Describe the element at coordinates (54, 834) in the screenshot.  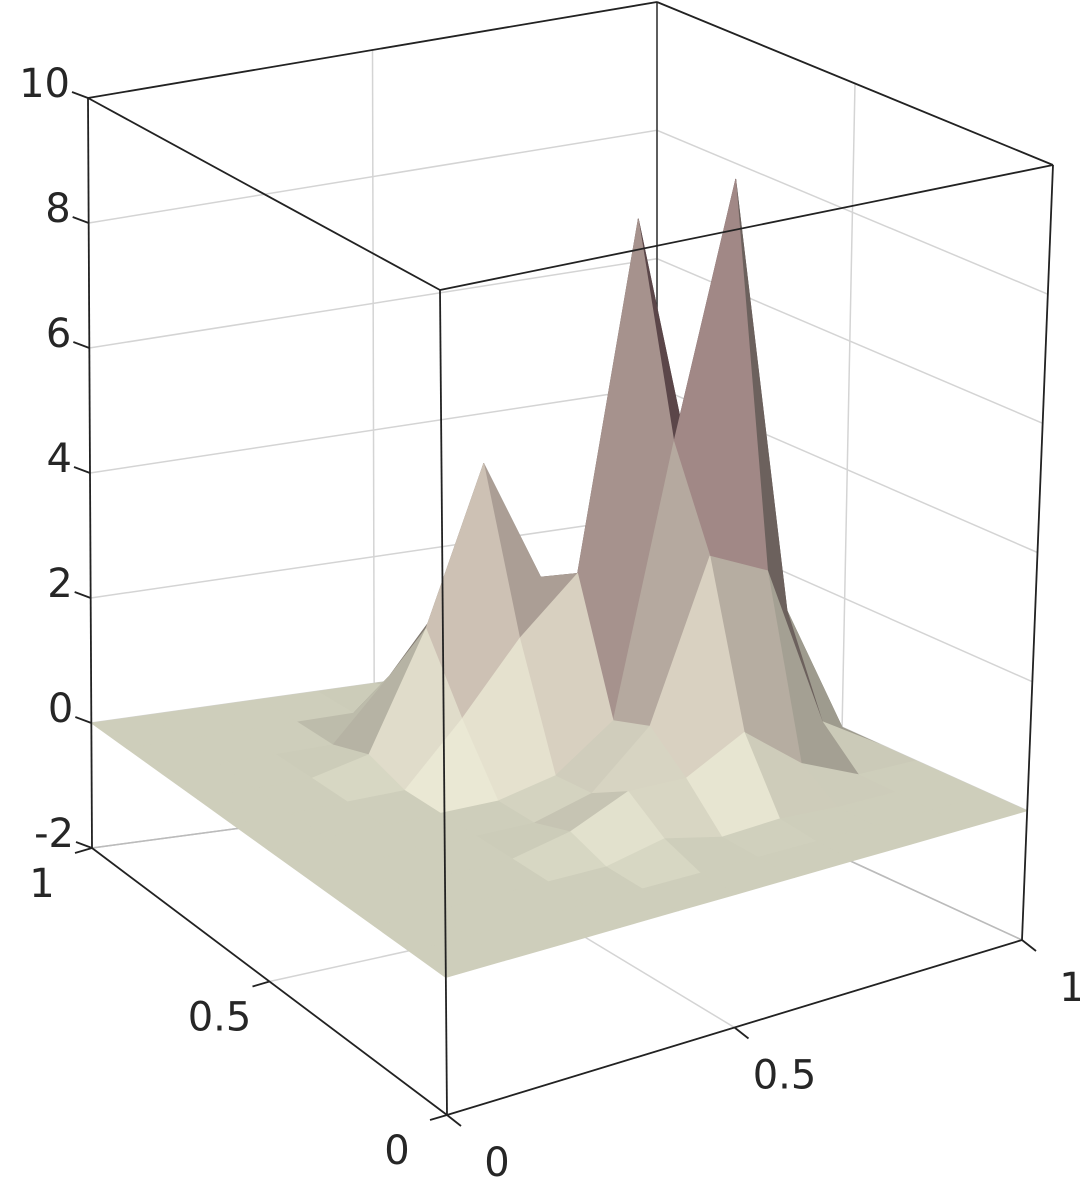
I see `z-tick-label: -2` at that location.